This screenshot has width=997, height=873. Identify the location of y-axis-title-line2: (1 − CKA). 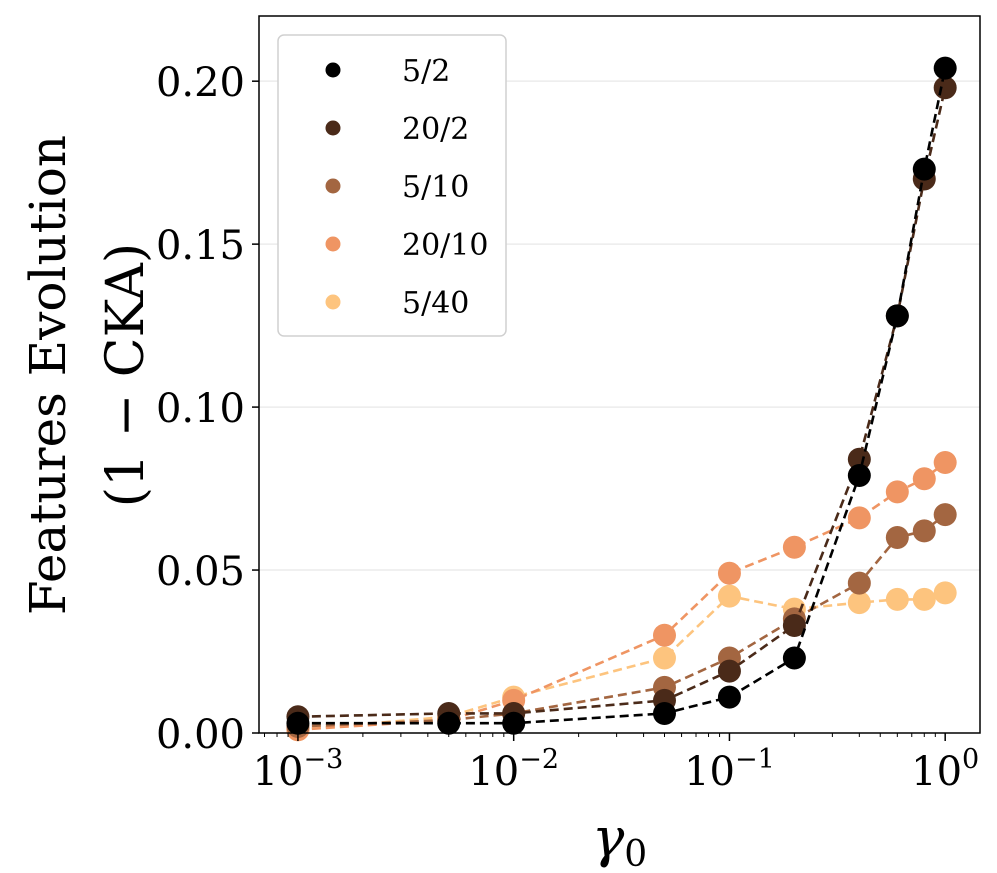
(126, 375).